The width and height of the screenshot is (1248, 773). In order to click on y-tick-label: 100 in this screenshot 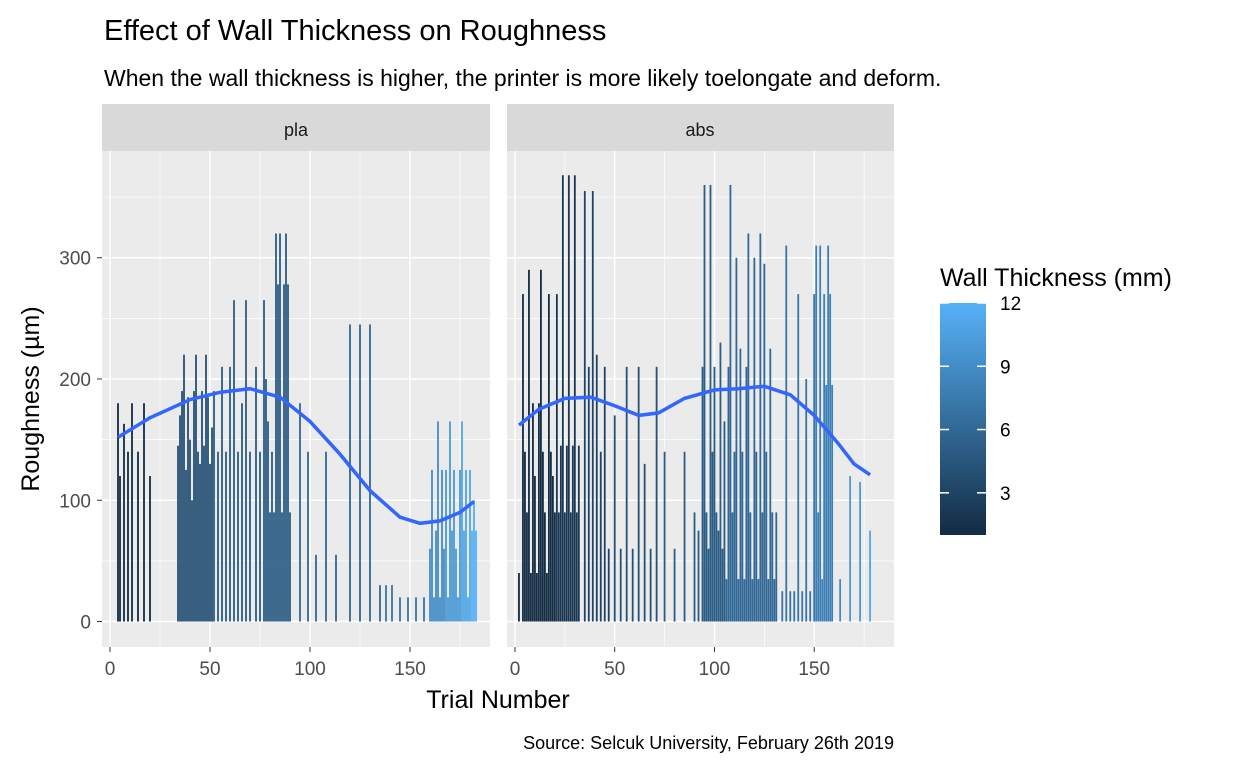, I will do `click(75, 501)`.